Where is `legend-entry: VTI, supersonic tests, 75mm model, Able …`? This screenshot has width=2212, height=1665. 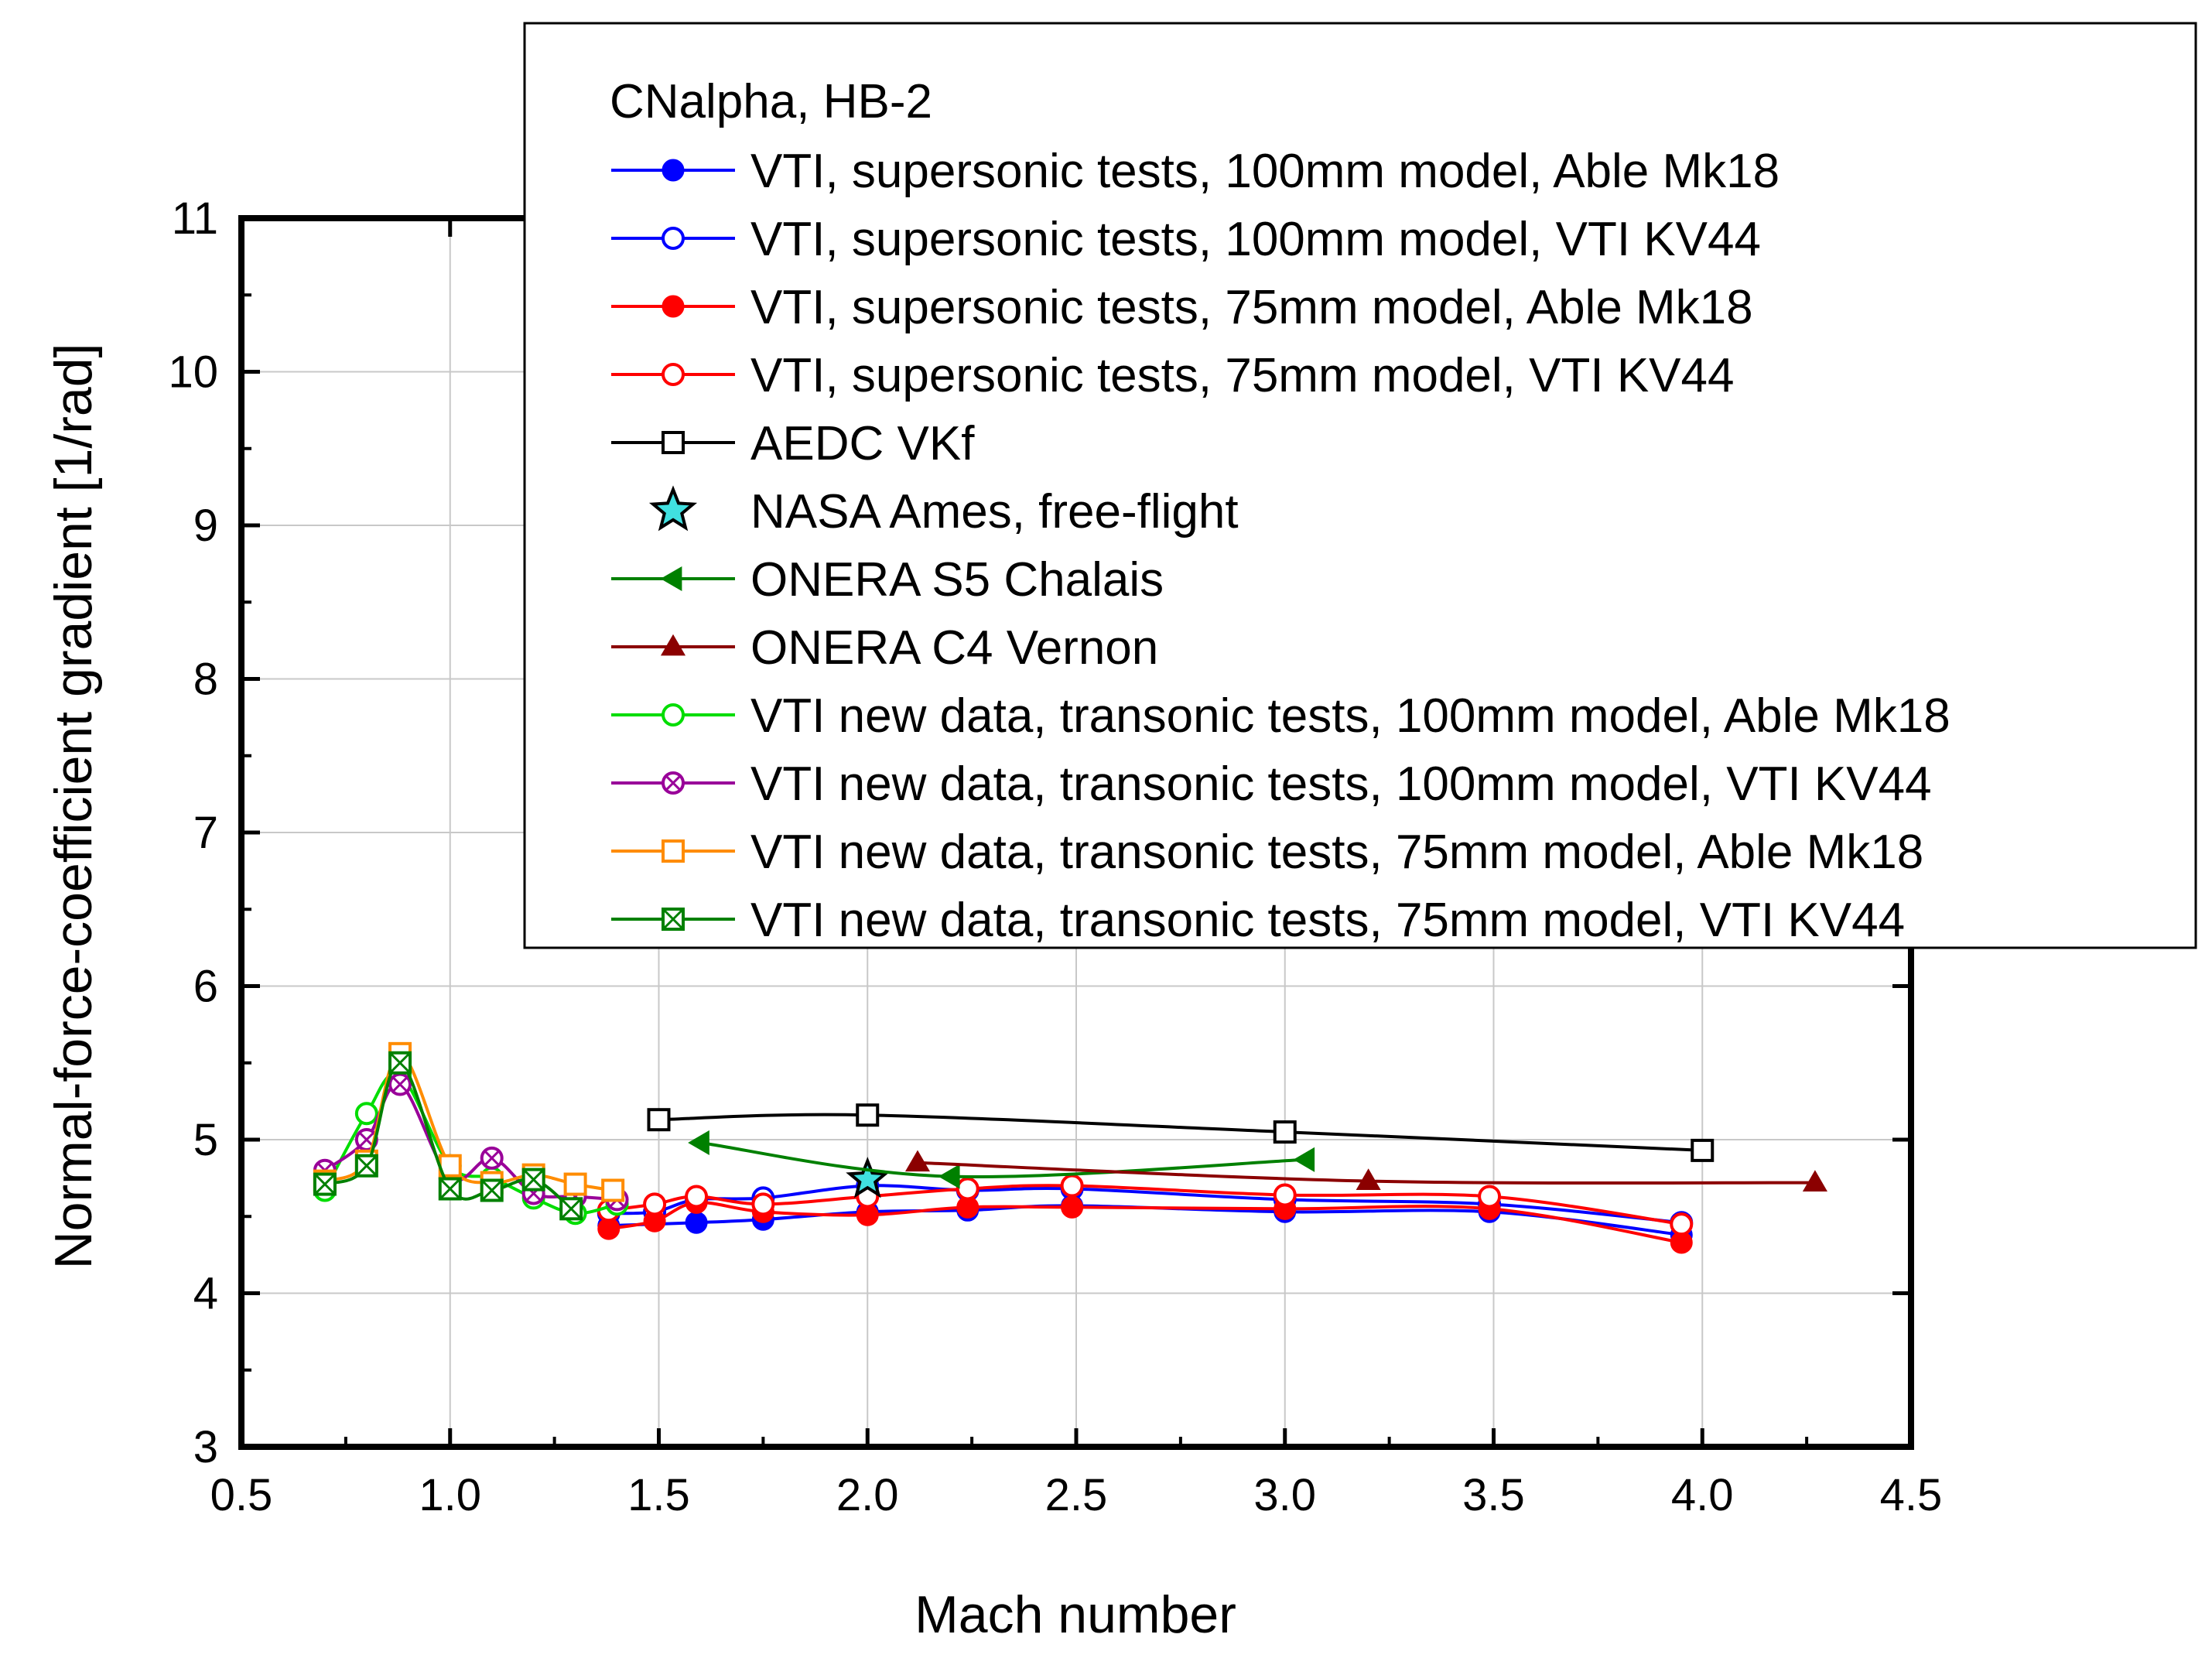
legend-entry: VTI, supersonic tests, 75mm model, Able … is located at coordinates (1182, 307).